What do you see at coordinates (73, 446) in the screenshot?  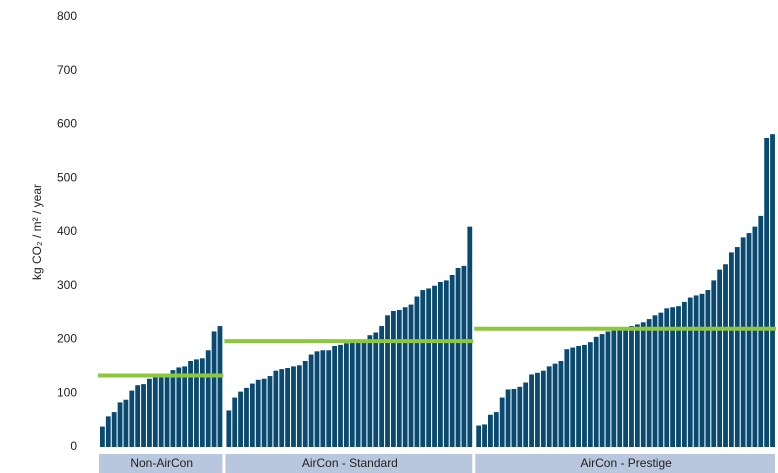 I see `y-tick-label: 0` at bounding box center [73, 446].